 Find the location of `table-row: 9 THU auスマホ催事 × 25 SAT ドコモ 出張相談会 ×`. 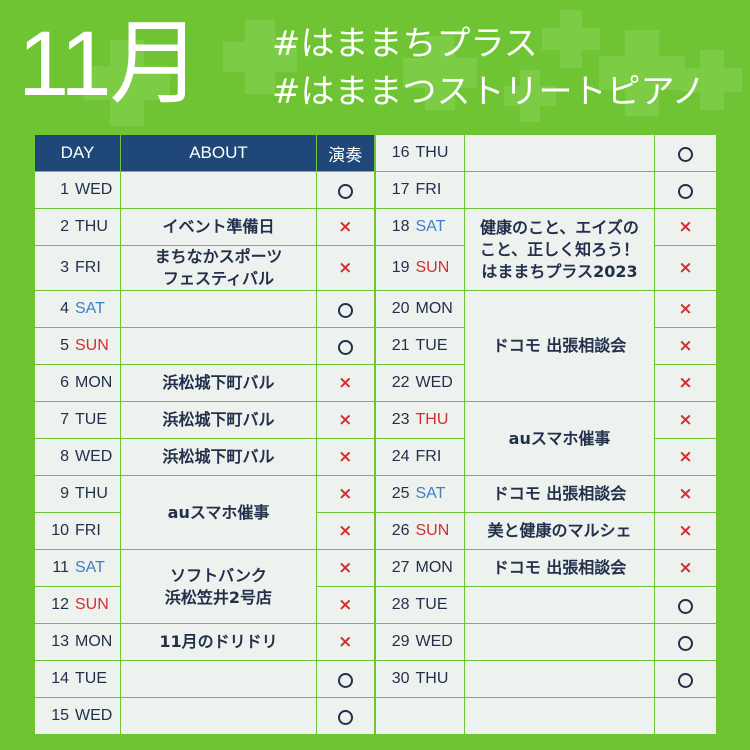

table-row: 9 THU auスマホ催事 × 25 SAT ドコモ 出張相談会 × is located at coordinates (375, 512).